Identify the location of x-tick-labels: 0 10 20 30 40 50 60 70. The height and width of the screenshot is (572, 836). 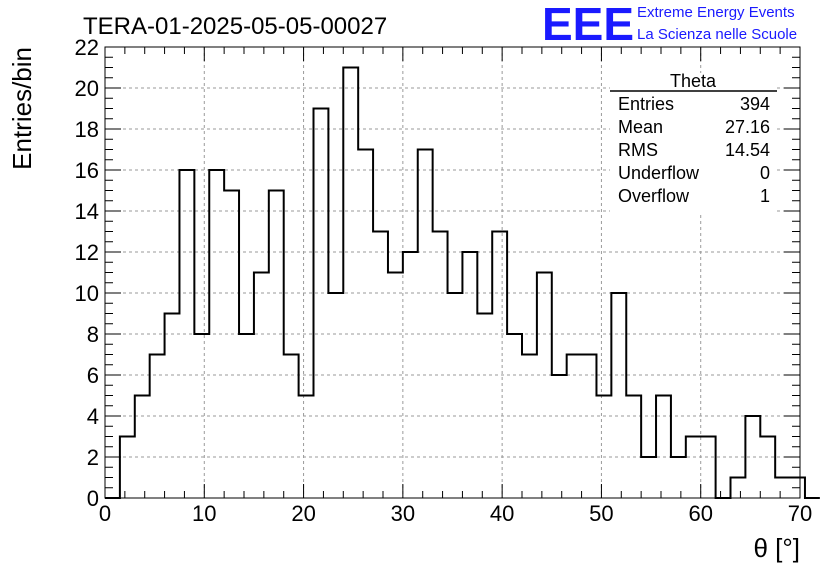
(455, 513).